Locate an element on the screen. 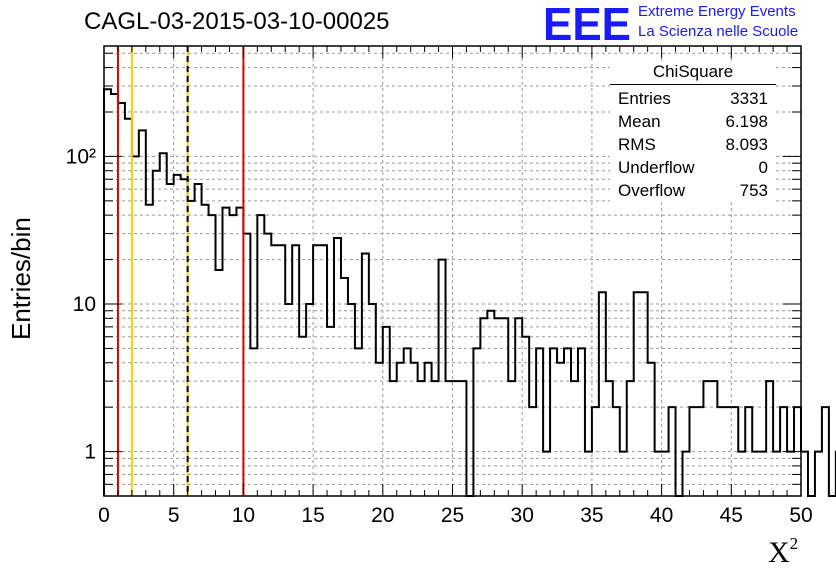 The width and height of the screenshot is (836, 572). x-axis-label: X2 is located at coordinates (783, 552).